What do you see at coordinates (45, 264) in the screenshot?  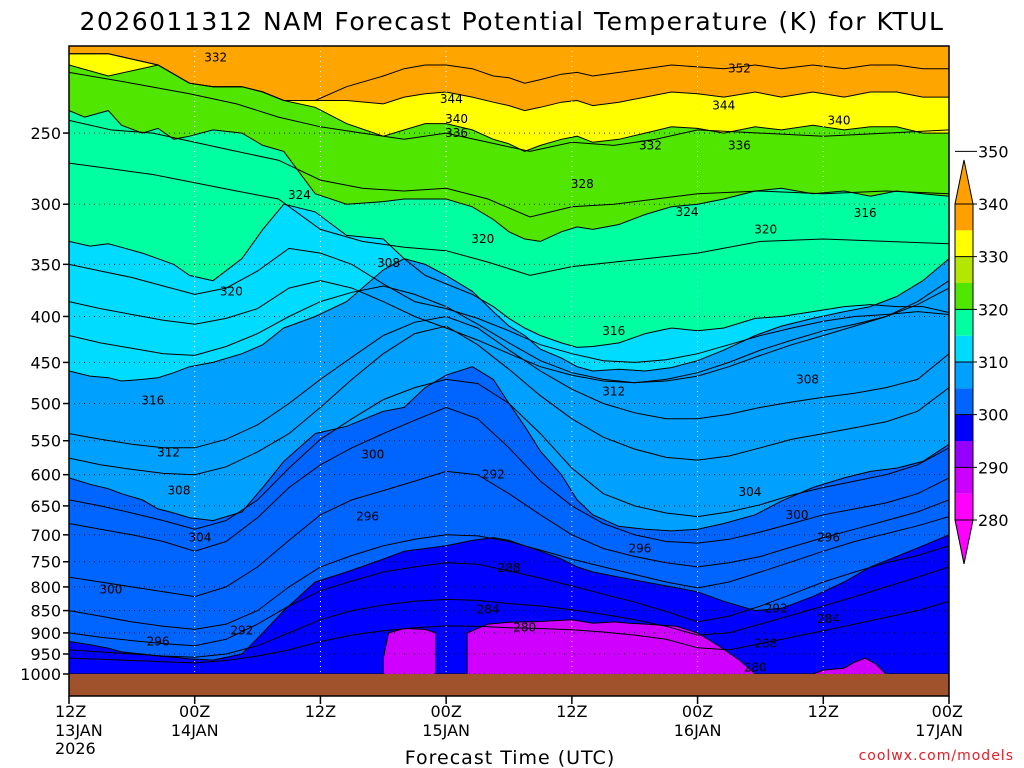 I see `y-tick-label: 350` at bounding box center [45, 264].